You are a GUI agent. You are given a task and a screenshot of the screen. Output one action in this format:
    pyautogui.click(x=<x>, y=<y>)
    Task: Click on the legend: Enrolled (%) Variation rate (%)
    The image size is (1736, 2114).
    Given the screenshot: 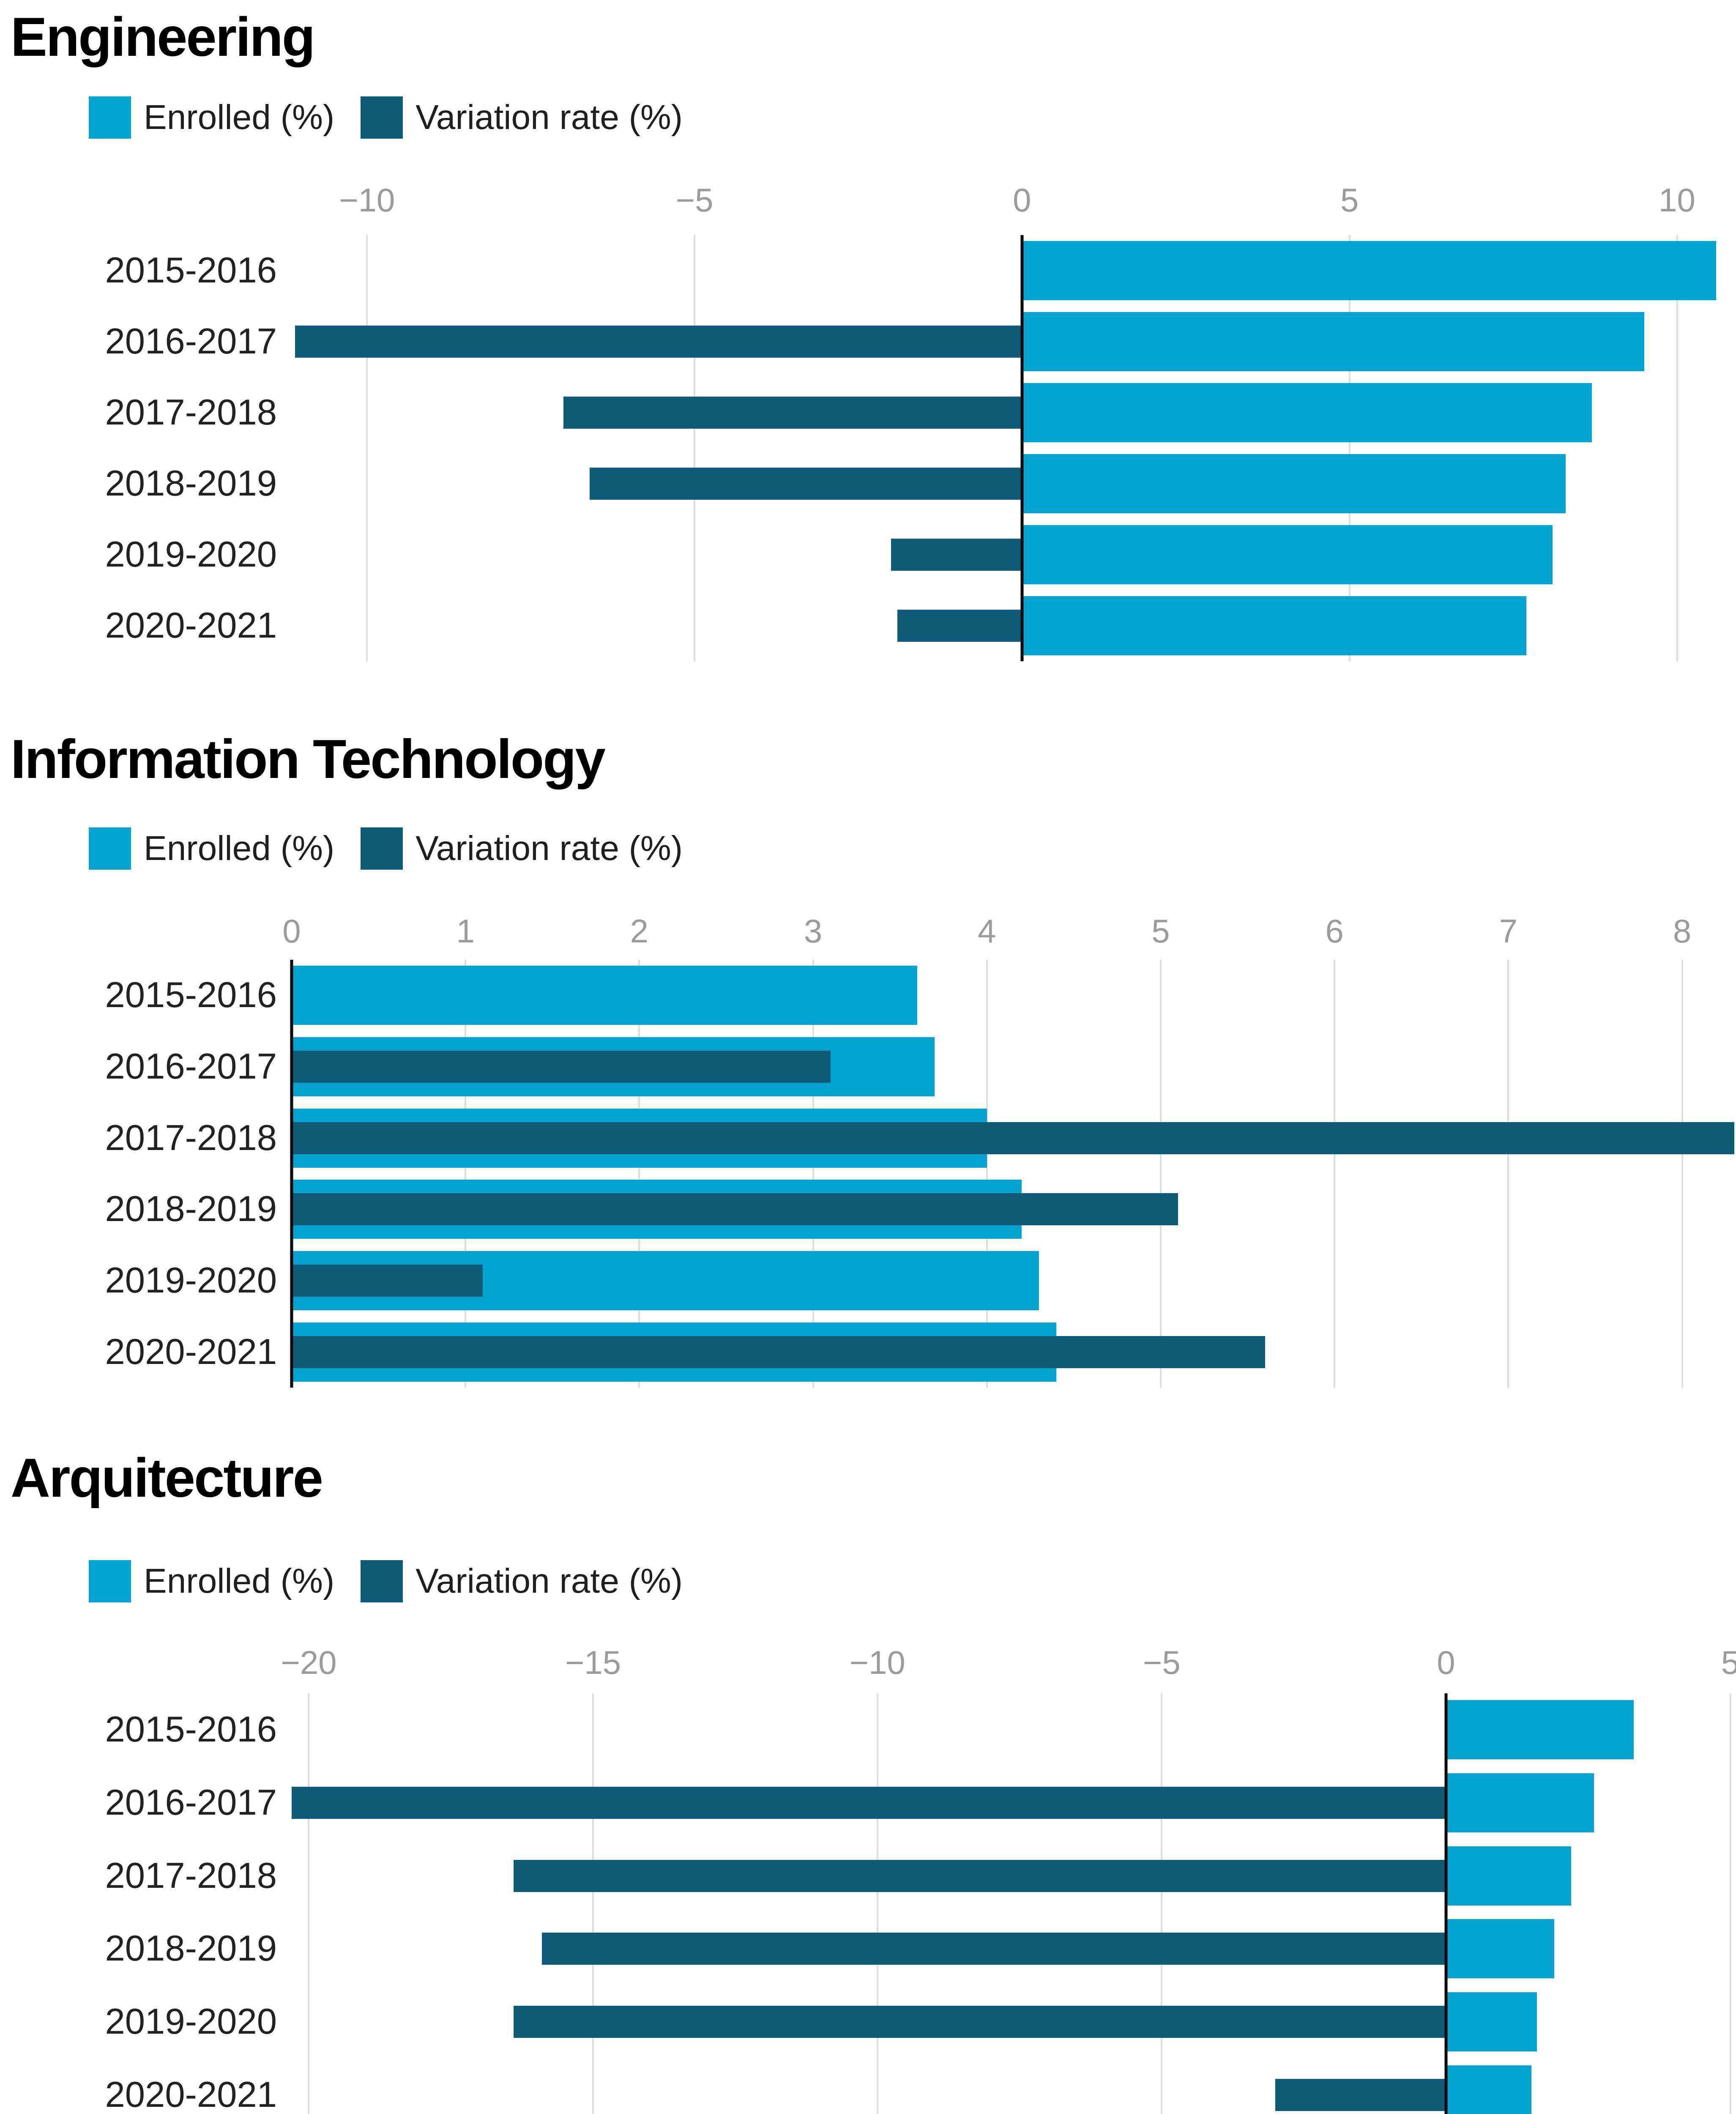 What is the action you would take?
    pyautogui.click(x=386, y=1581)
    